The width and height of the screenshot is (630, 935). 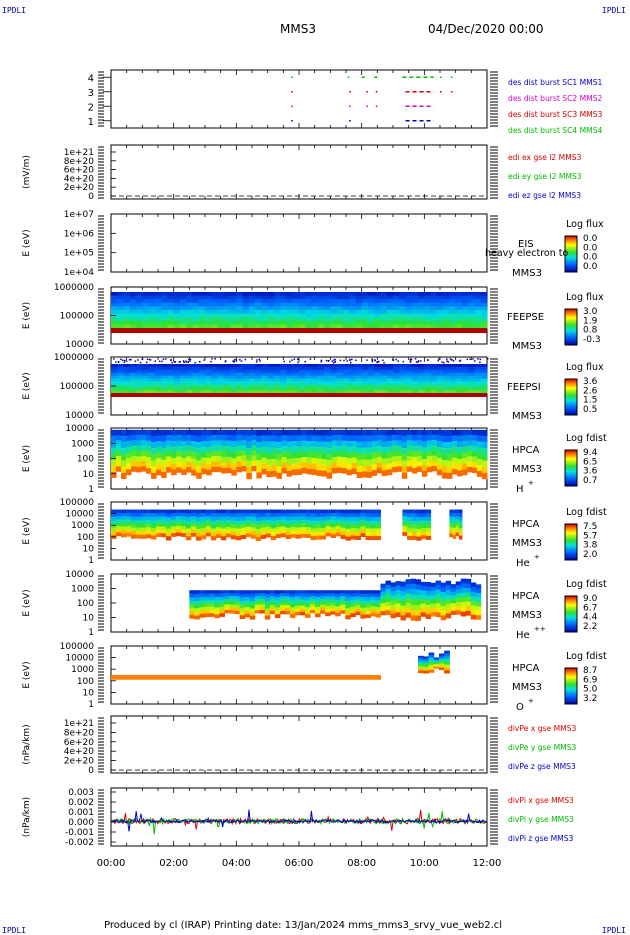 What do you see at coordinates (586, 438) in the screenshot?
I see `hpca_h-colorbar-title: Log fdist` at bounding box center [586, 438].